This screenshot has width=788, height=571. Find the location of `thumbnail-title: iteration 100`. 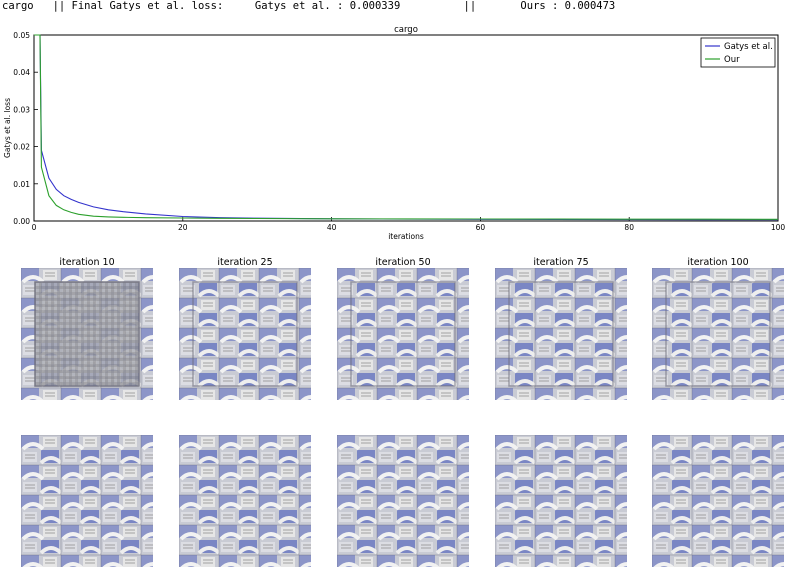

thumbnail-title: iteration 100 is located at coordinates (718, 262).